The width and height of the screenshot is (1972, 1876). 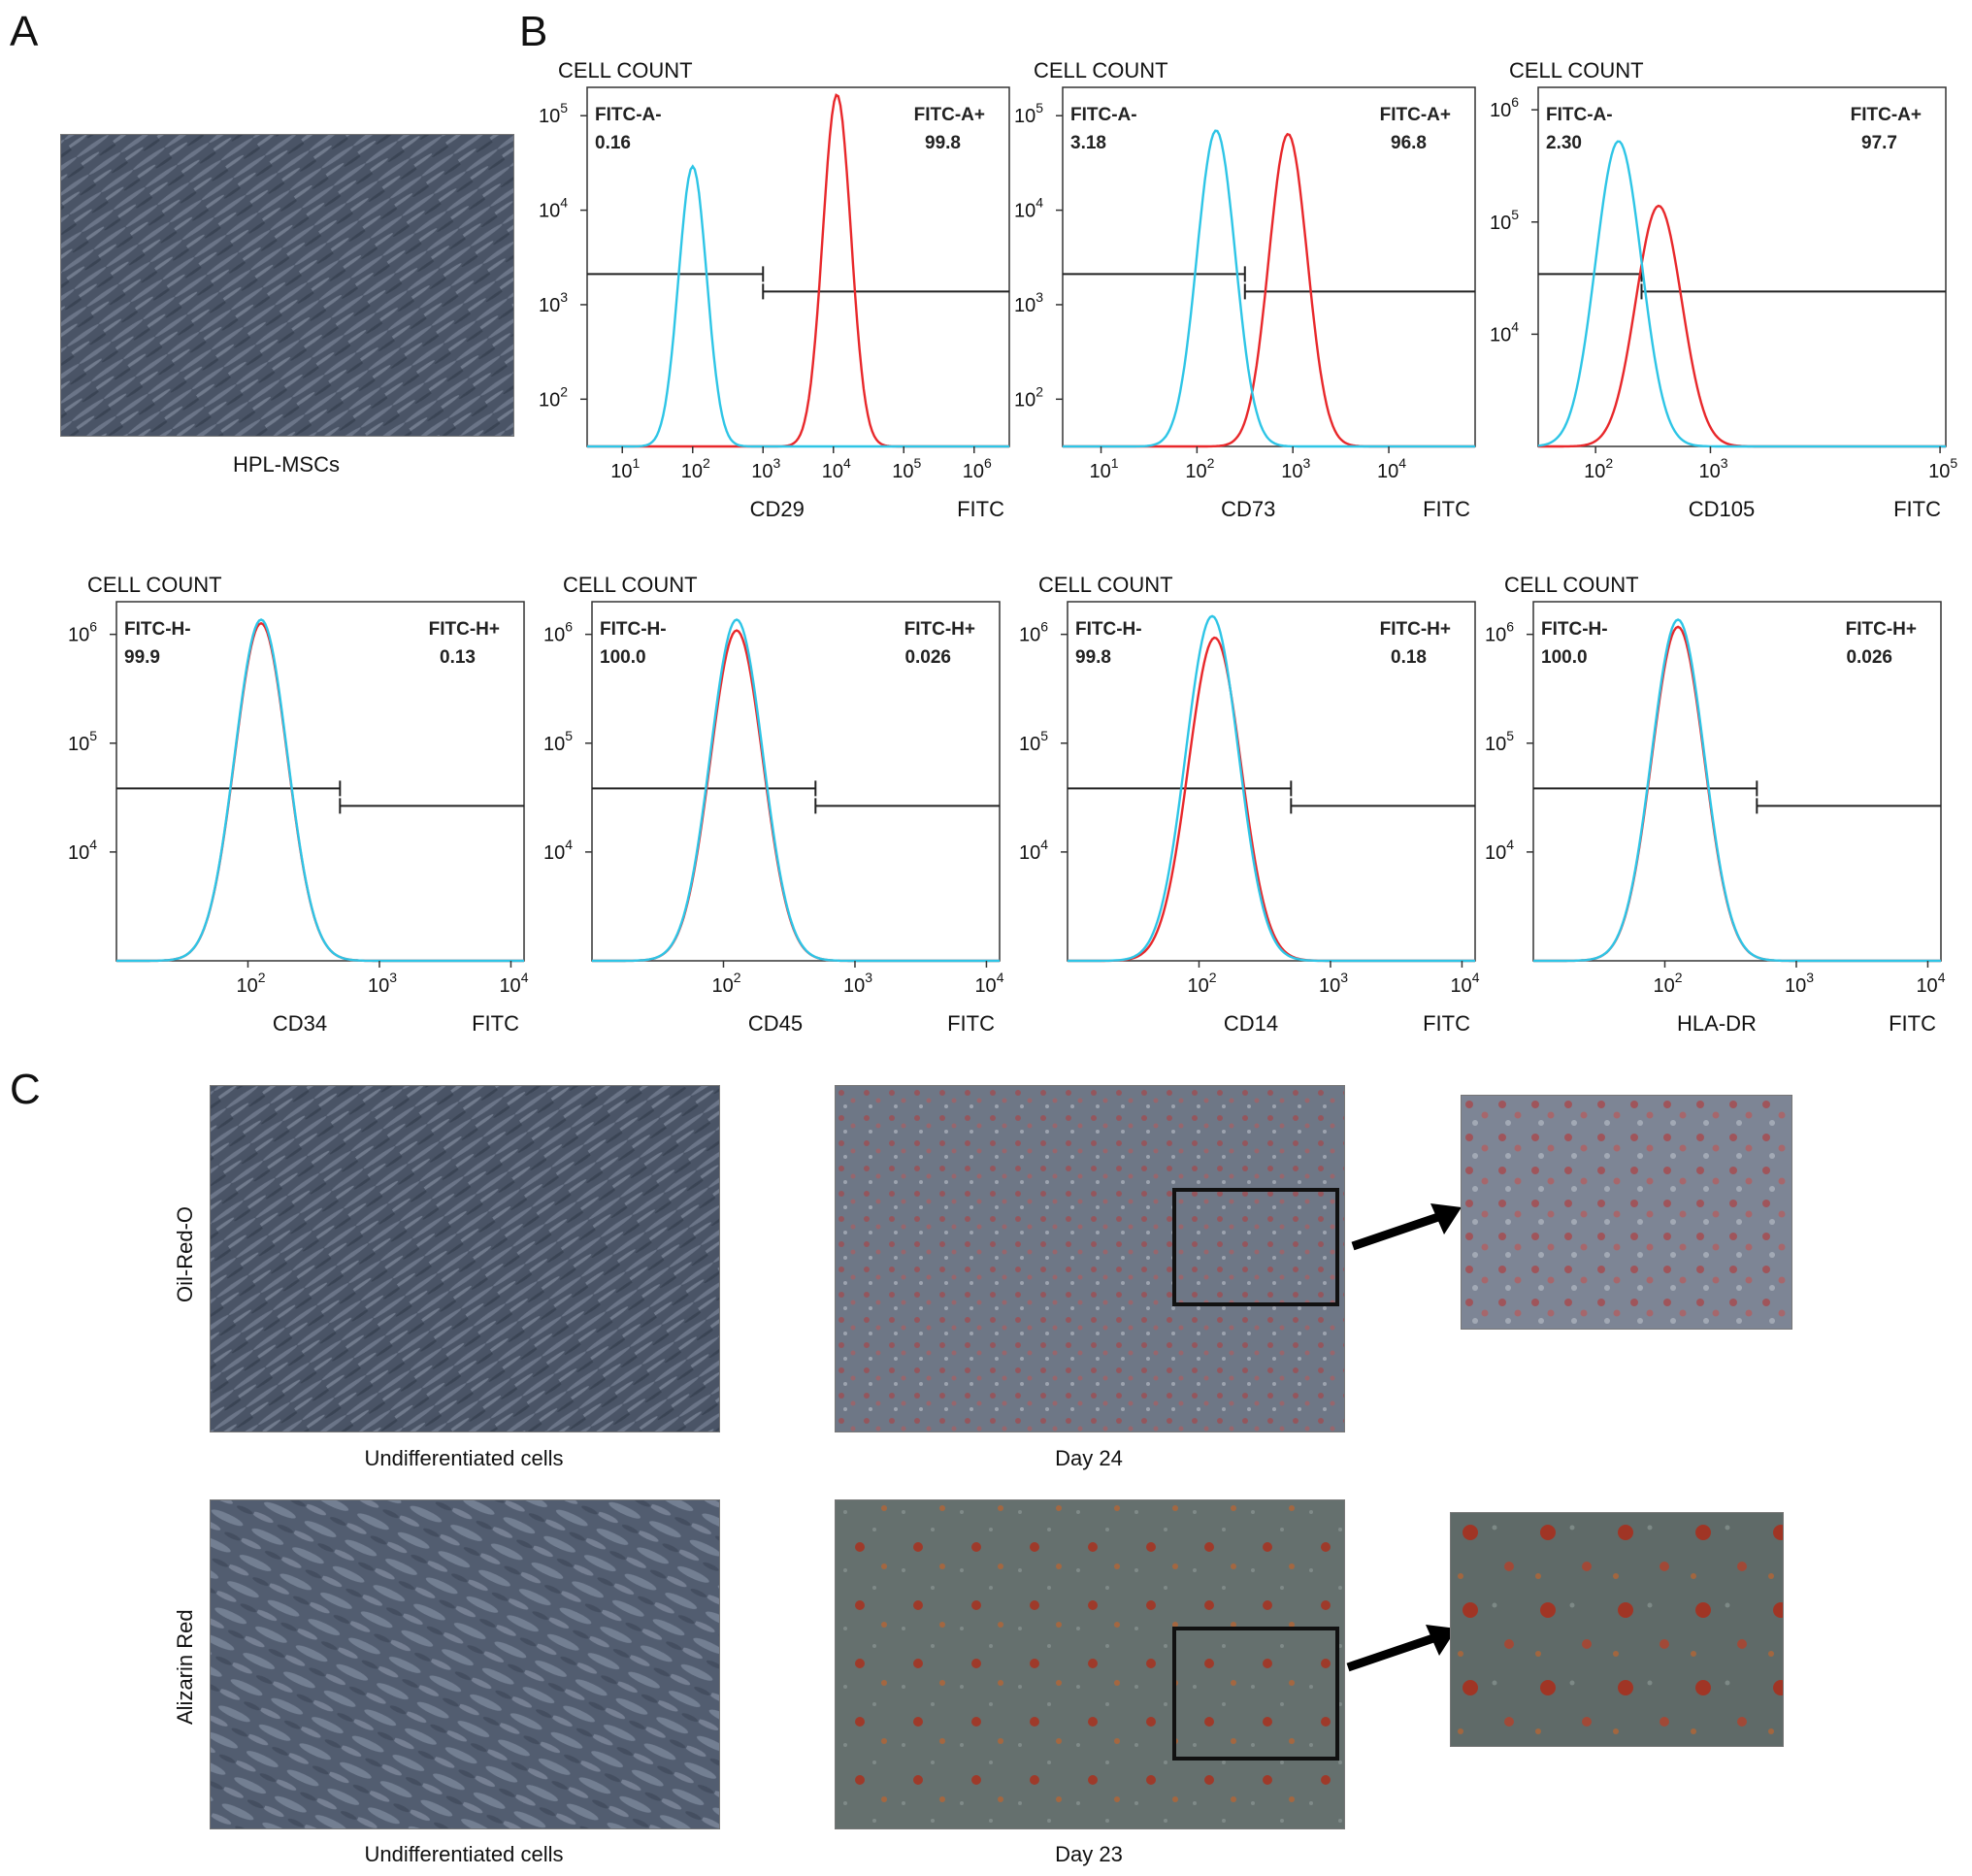 What do you see at coordinates (1879, 143) in the screenshot?
I see `positive-gate-value: 97.7` at bounding box center [1879, 143].